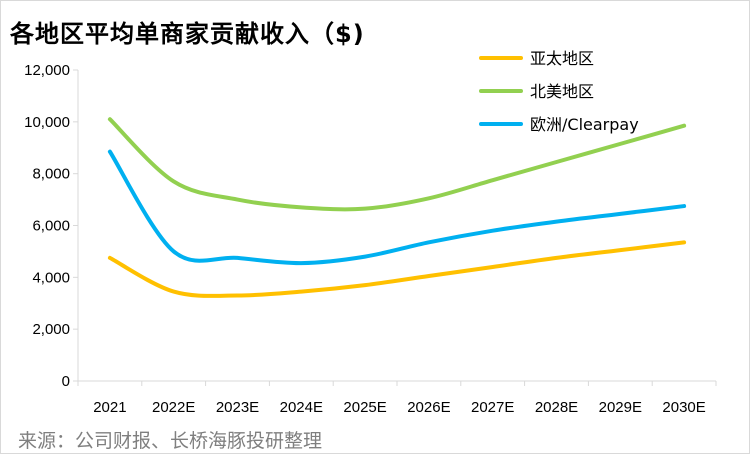  I want to click on x-tick-label: 2030E, so click(683, 407).